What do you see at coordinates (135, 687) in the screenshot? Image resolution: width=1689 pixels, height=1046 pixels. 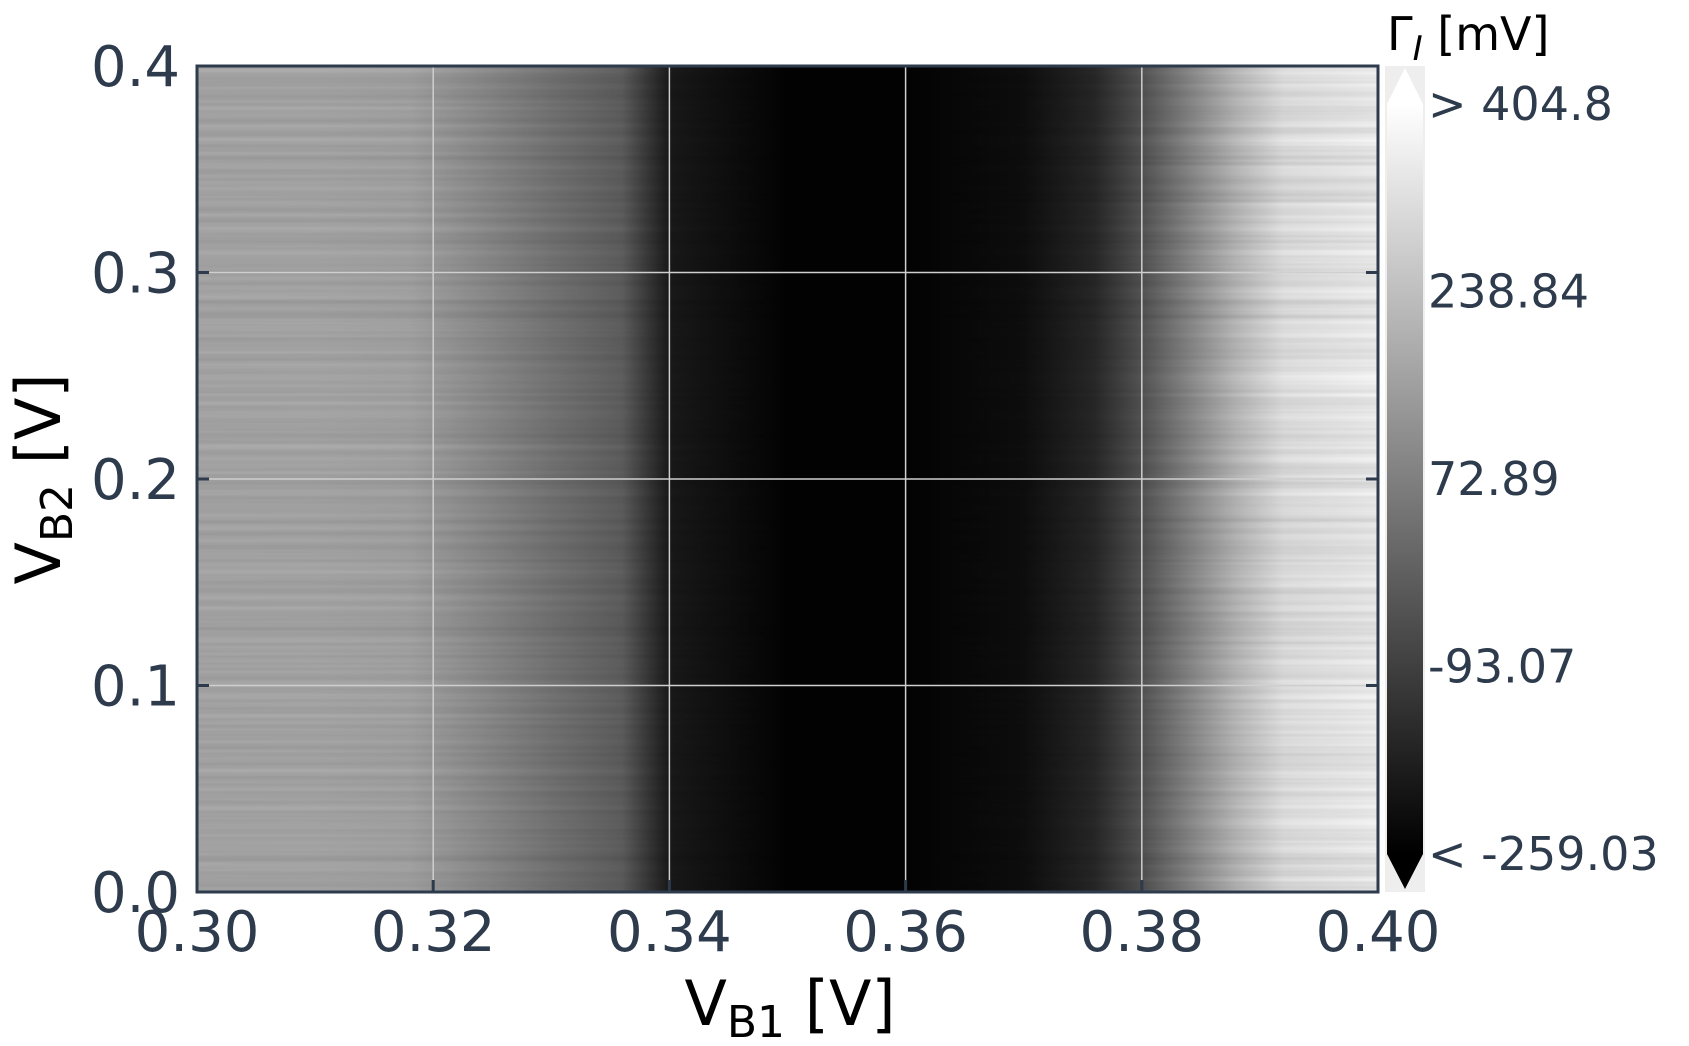 I see `y-tick-label: 0.1` at bounding box center [135, 687].